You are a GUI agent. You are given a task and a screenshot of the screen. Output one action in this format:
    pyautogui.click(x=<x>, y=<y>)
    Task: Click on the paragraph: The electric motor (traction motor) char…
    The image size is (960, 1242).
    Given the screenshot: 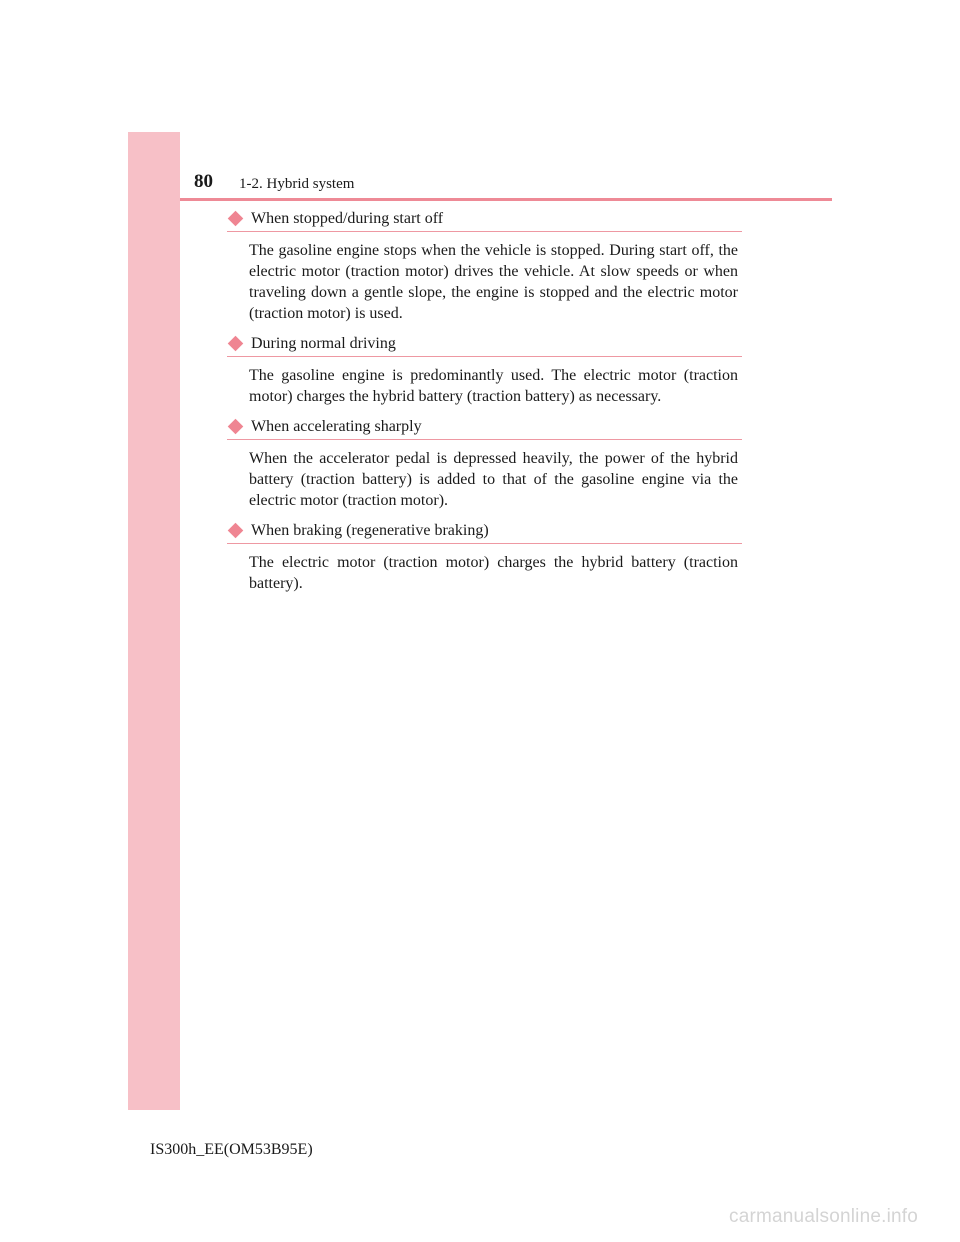 What is the action you would take?
    pyautogui.click(x=493, y=573)
    